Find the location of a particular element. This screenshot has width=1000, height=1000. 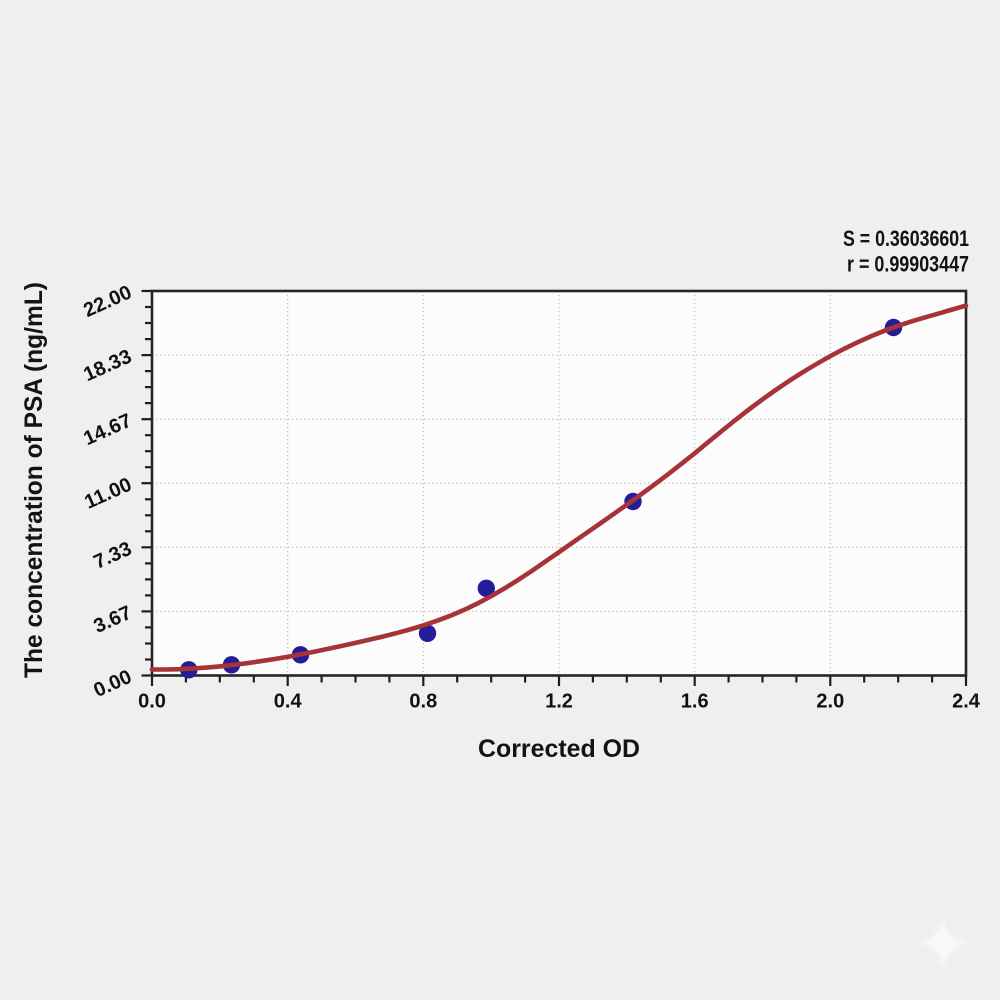

svg-text: Corrected OD is located at coordinates (559, 749).